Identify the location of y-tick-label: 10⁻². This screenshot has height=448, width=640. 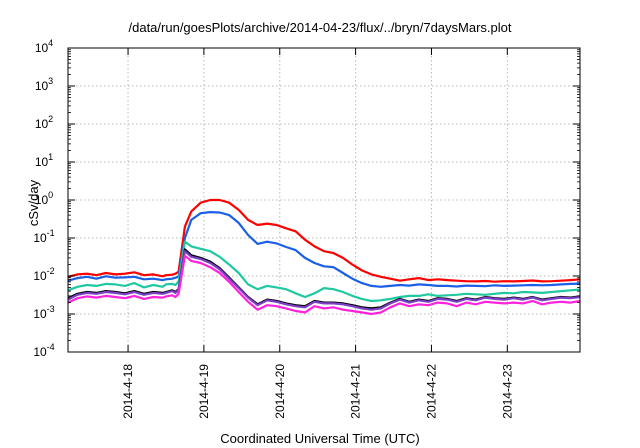
(43, 274).